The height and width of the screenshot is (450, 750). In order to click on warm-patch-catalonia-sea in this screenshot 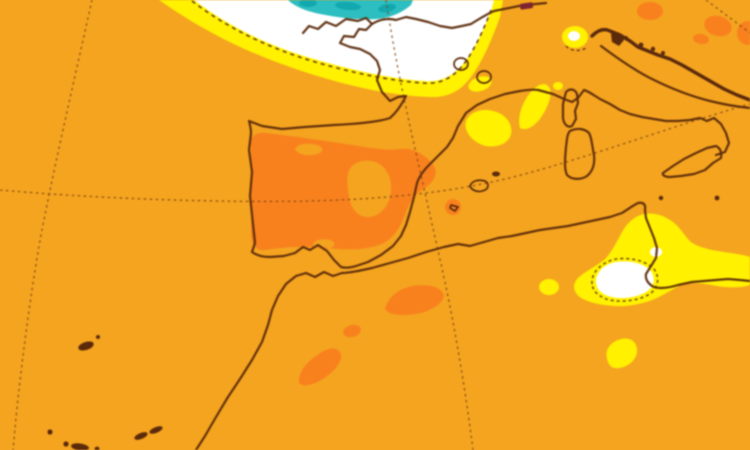, I will do `click(453, 207)`.